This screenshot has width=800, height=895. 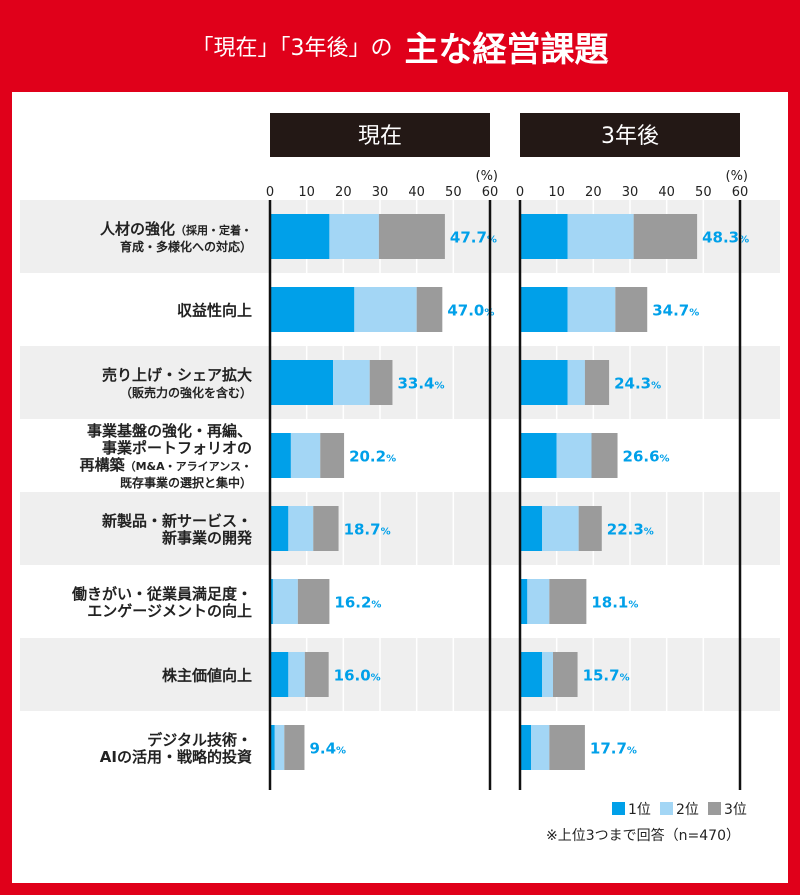 What do you see at coordinates (400, 46) in the screenshot?
I see `chart-header: 「現在」「3年後」の 主な経営課題` at bounding box center [400, 46].